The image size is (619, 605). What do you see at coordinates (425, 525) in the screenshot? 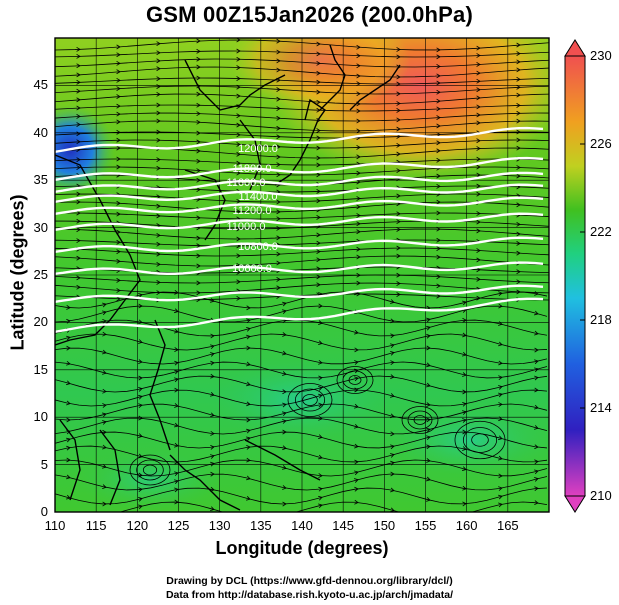
I see `x-tick-label: 155` at bounding box center [425, 525].